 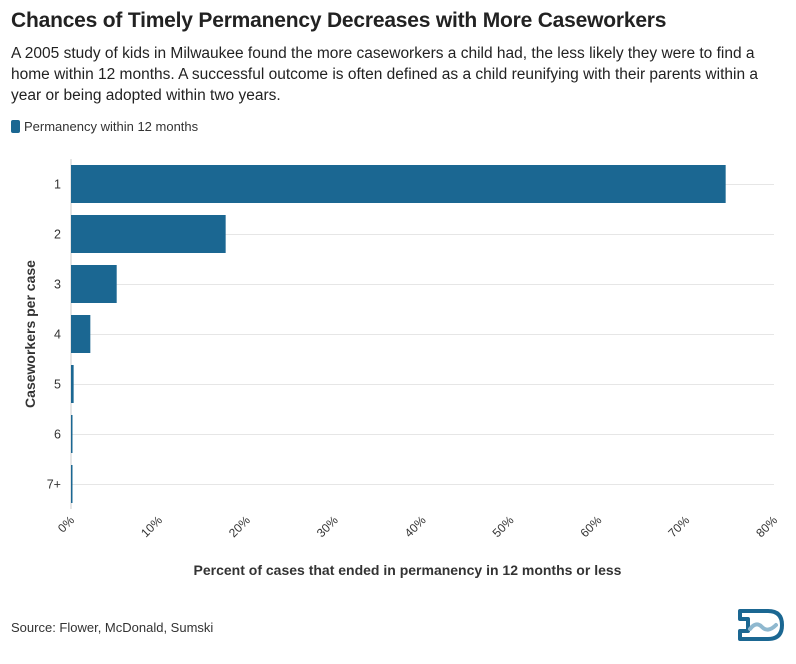 What do you see at coordinates (112, 627) in the screenshot?
I see `source-note: Source: Flower, McDonald, Sumski` at bounding box center [112, 627].